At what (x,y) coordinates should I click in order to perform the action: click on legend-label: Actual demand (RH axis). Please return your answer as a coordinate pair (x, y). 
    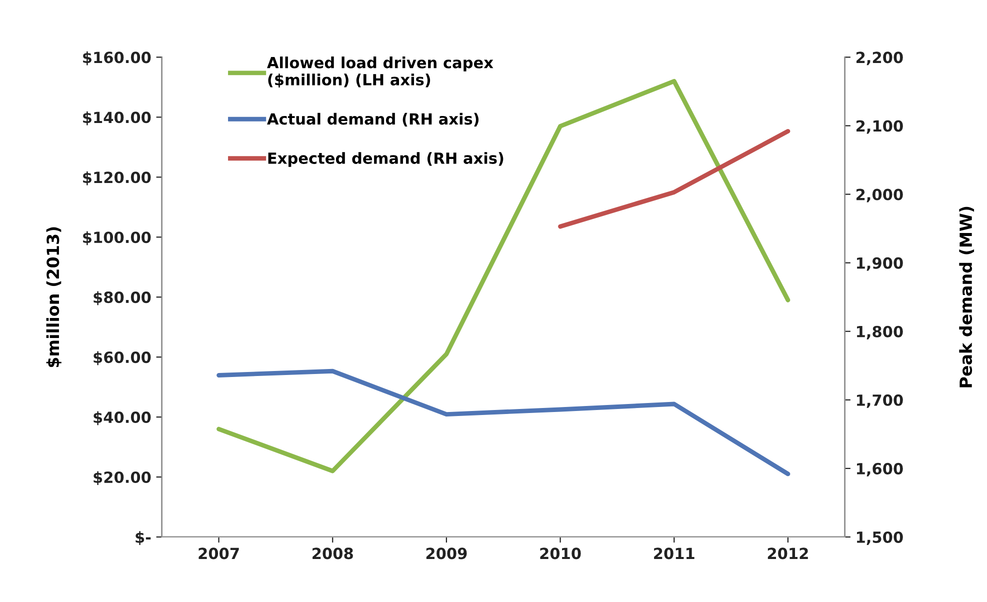
    Looking at the image, I should click on (373, 119).